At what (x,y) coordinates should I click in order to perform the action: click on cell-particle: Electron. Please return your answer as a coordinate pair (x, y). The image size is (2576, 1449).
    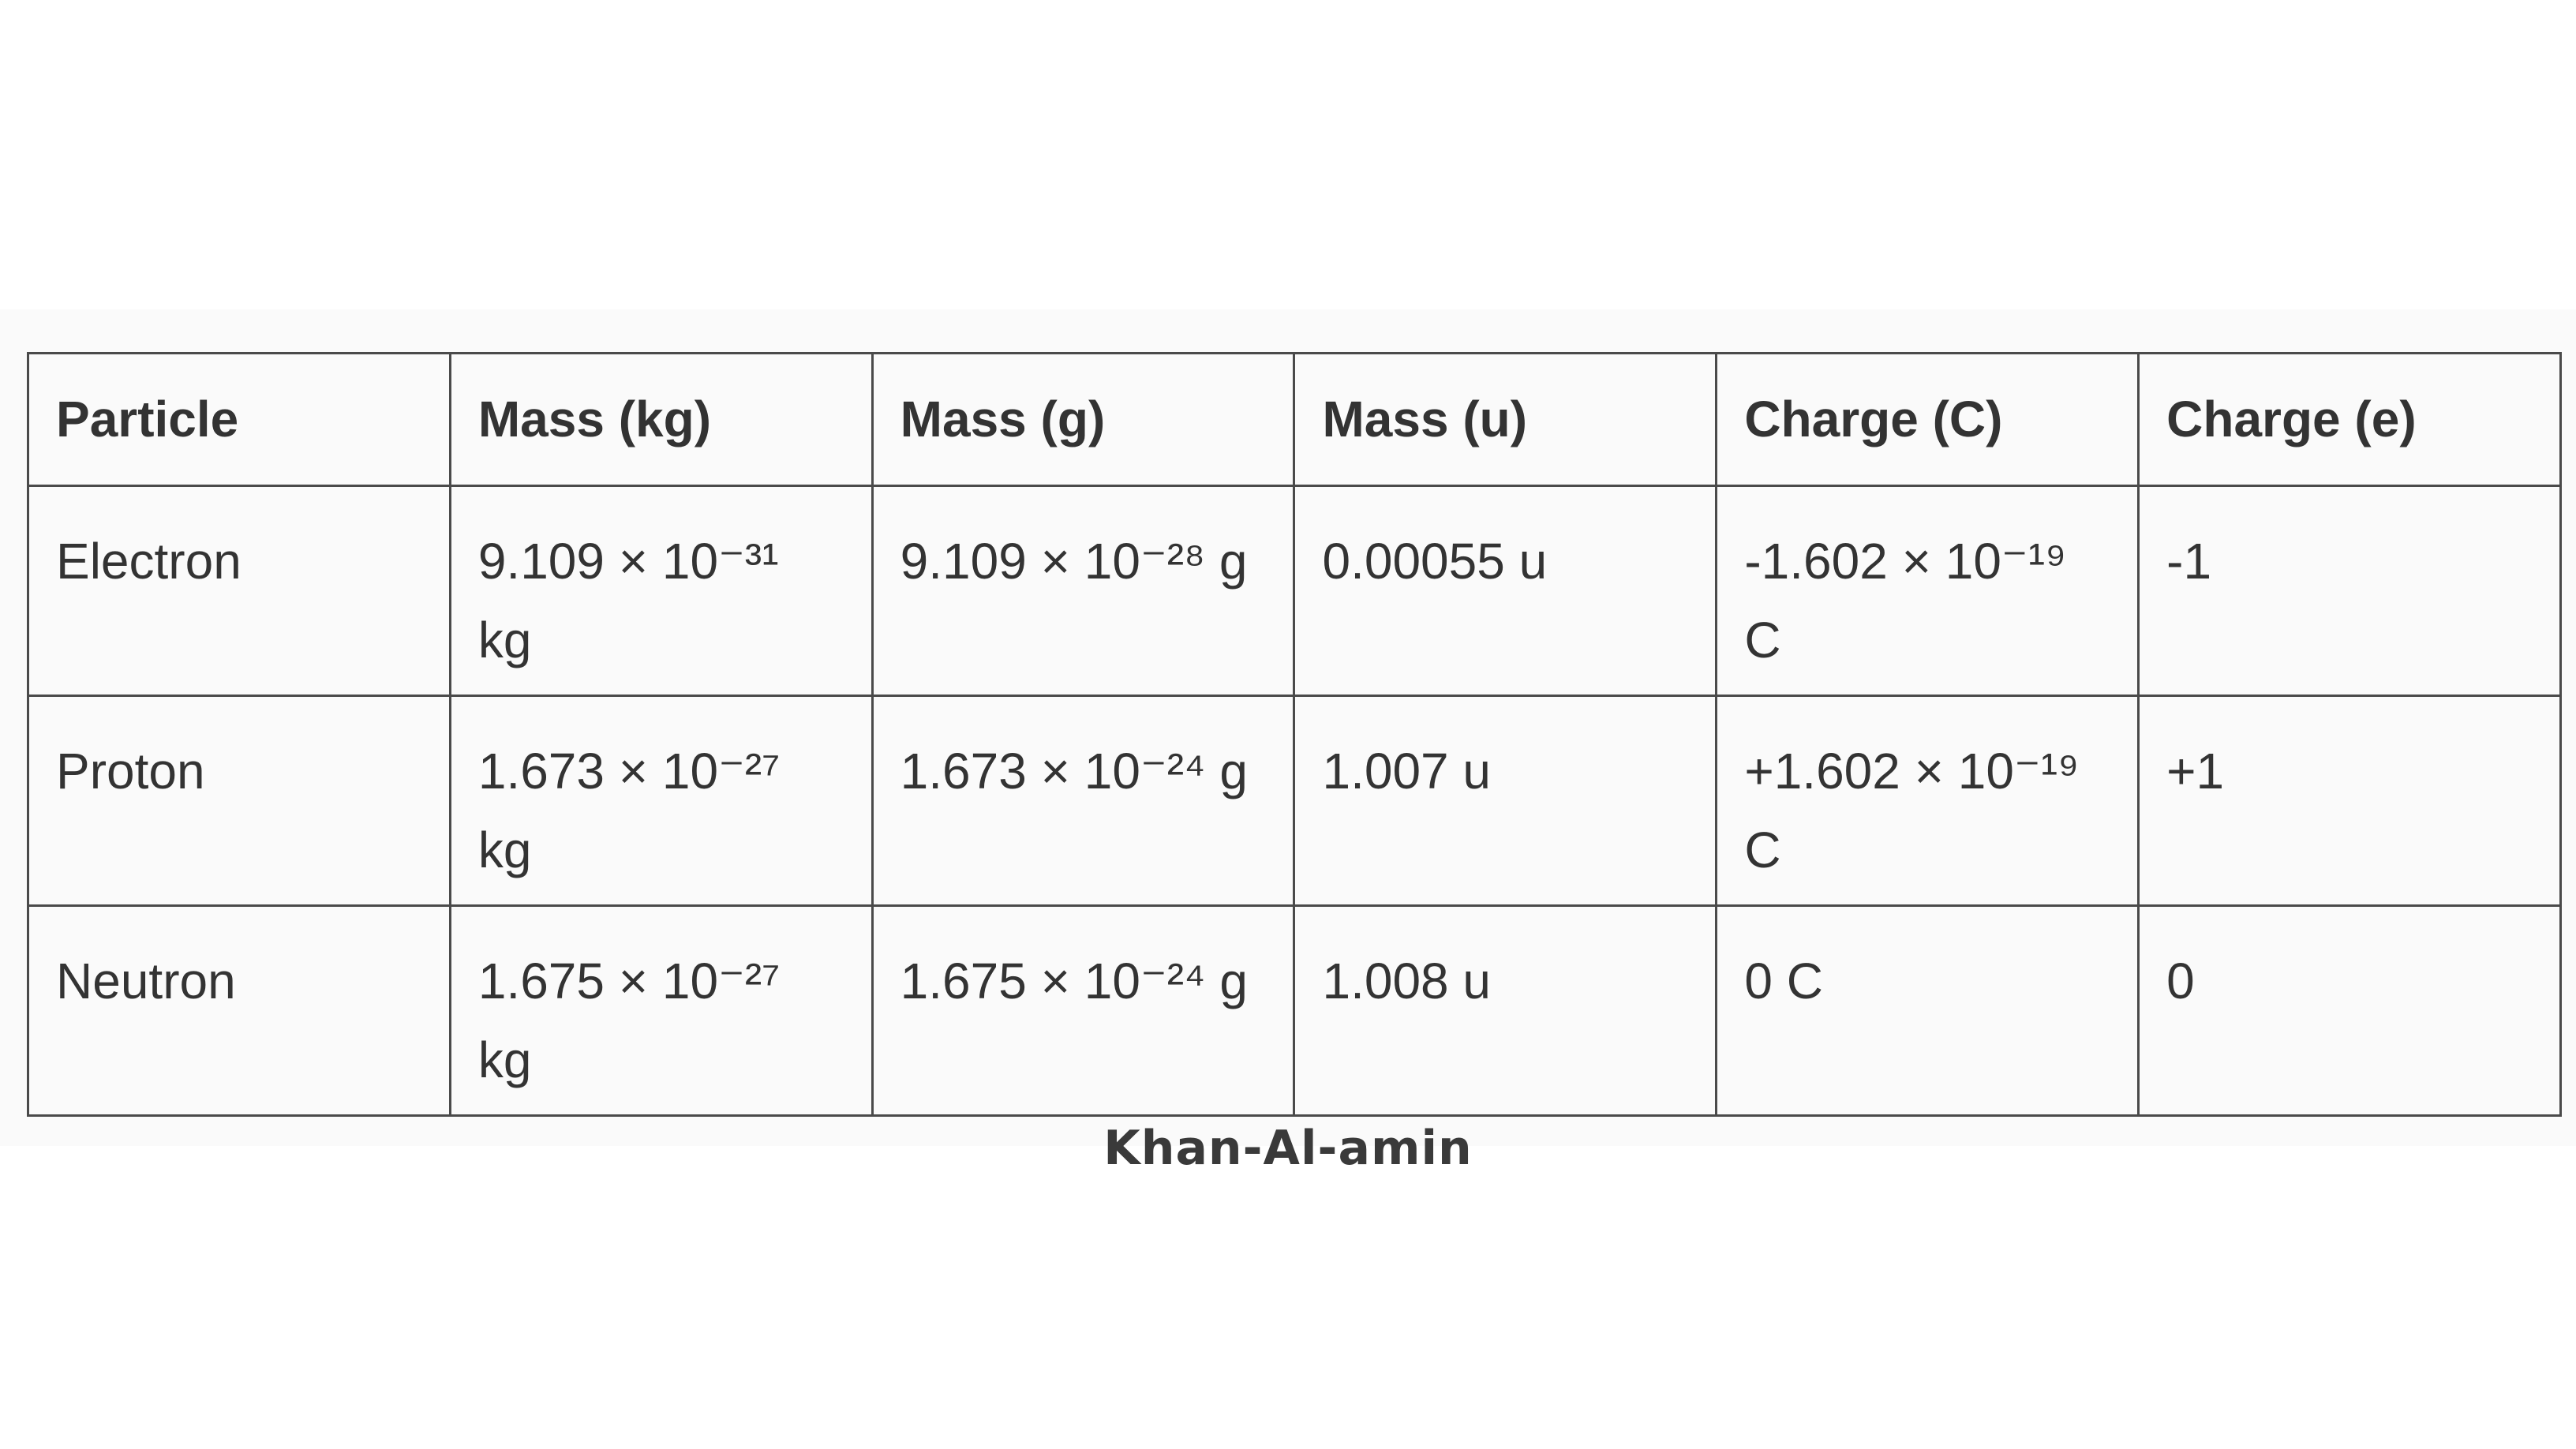
    Looking at the image, I should click on (239, 591).